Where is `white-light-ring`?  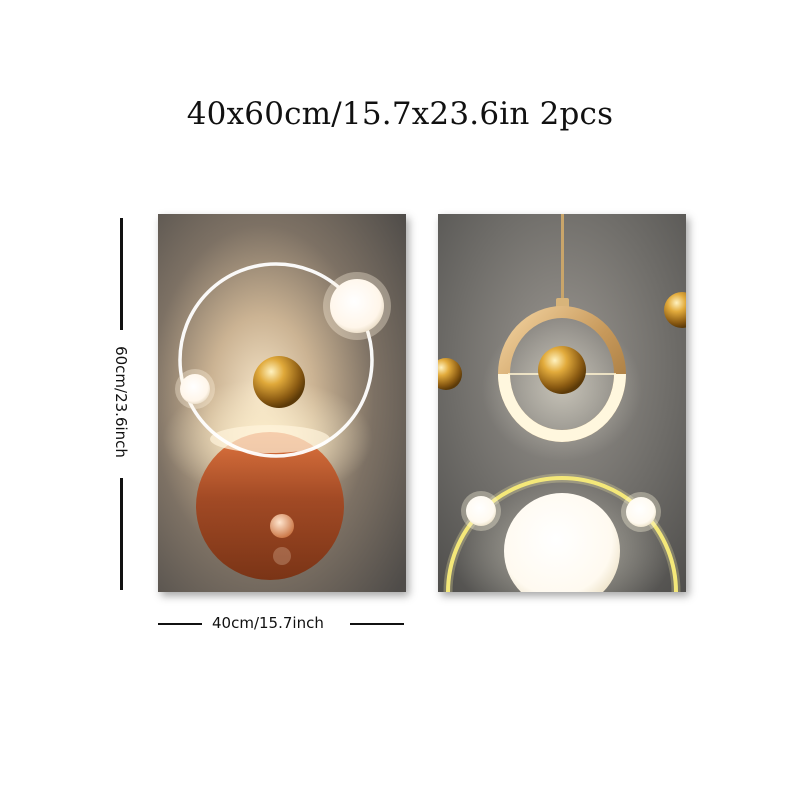 white-light-ring is located at coordinates (276, 360).